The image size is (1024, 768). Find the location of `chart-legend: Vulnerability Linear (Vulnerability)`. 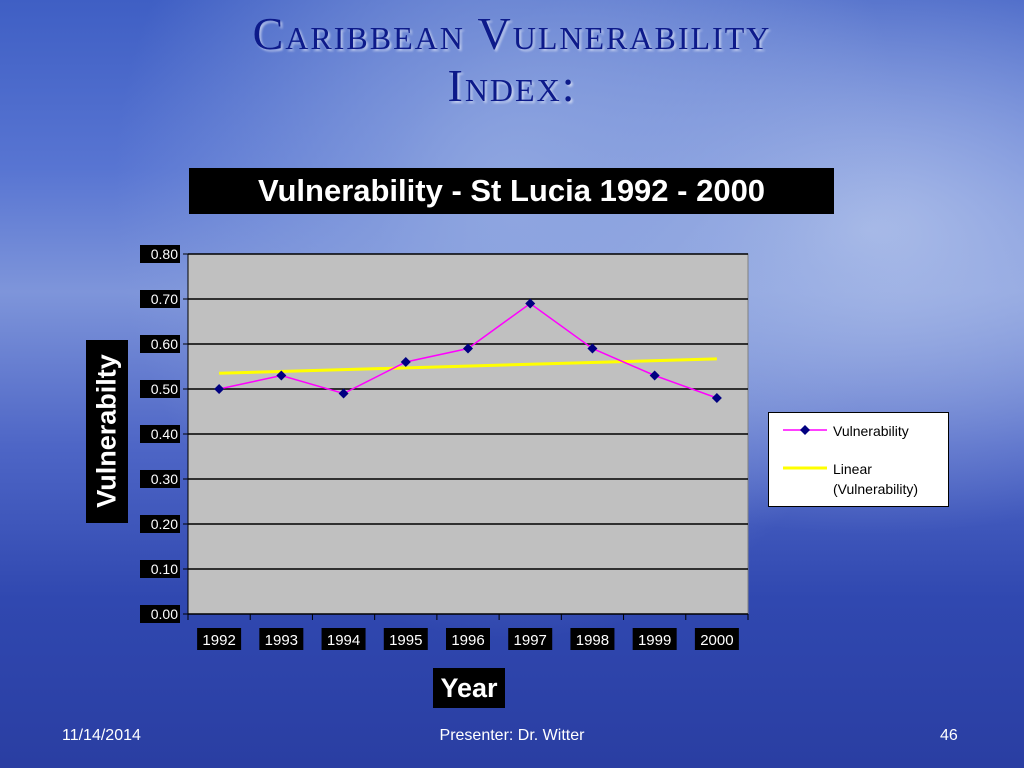

chart-legend: Vulnerability Linear (Vulnerability) is located at coordinates (858, 459).